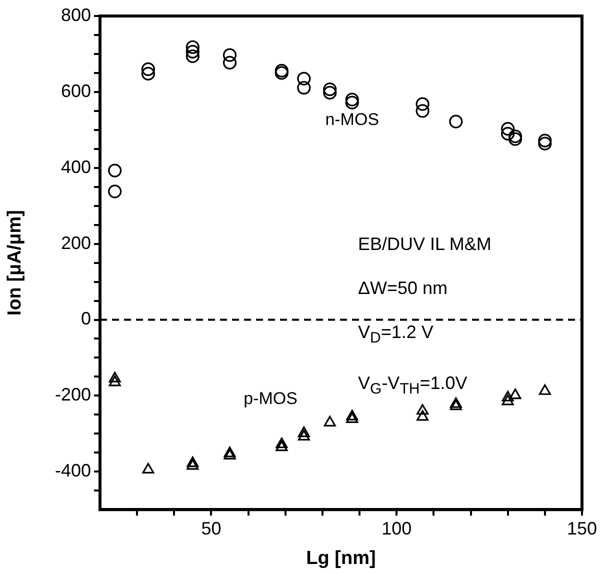 Image resolution: width=600 pixels, height=574 pixels. What do you see at coordinates (341, 558) in the screenshot?
I see `x-axis-title: Lg [nm]` at bounding box center [341, 558].